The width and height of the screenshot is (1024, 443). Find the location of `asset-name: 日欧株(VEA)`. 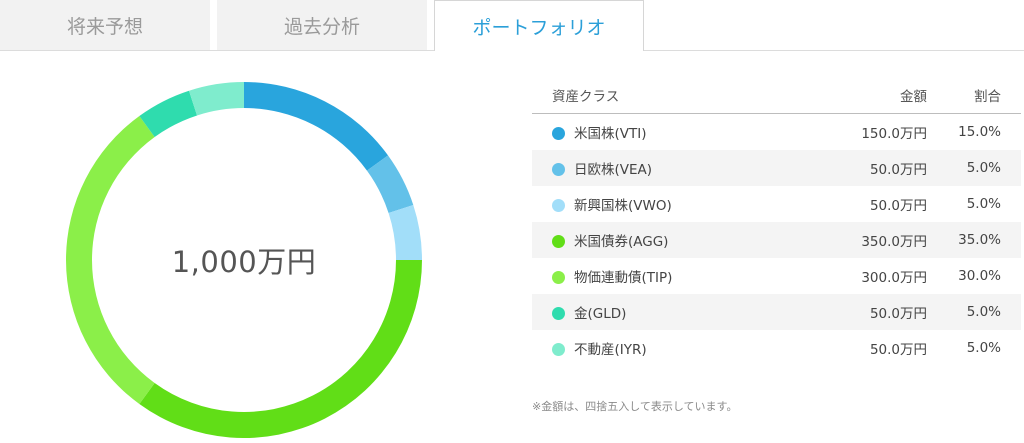

asset-name: 日欧株(VEA) is located at coordinates (613, 170).